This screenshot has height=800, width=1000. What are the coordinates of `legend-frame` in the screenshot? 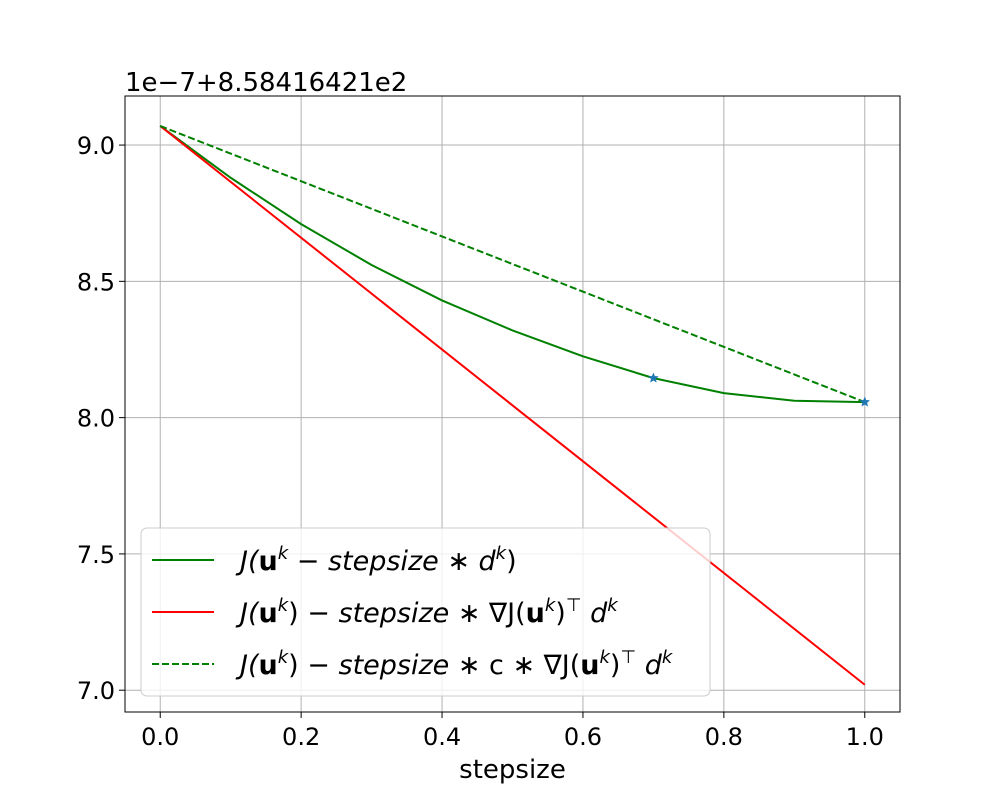 It's located at (425, 612).